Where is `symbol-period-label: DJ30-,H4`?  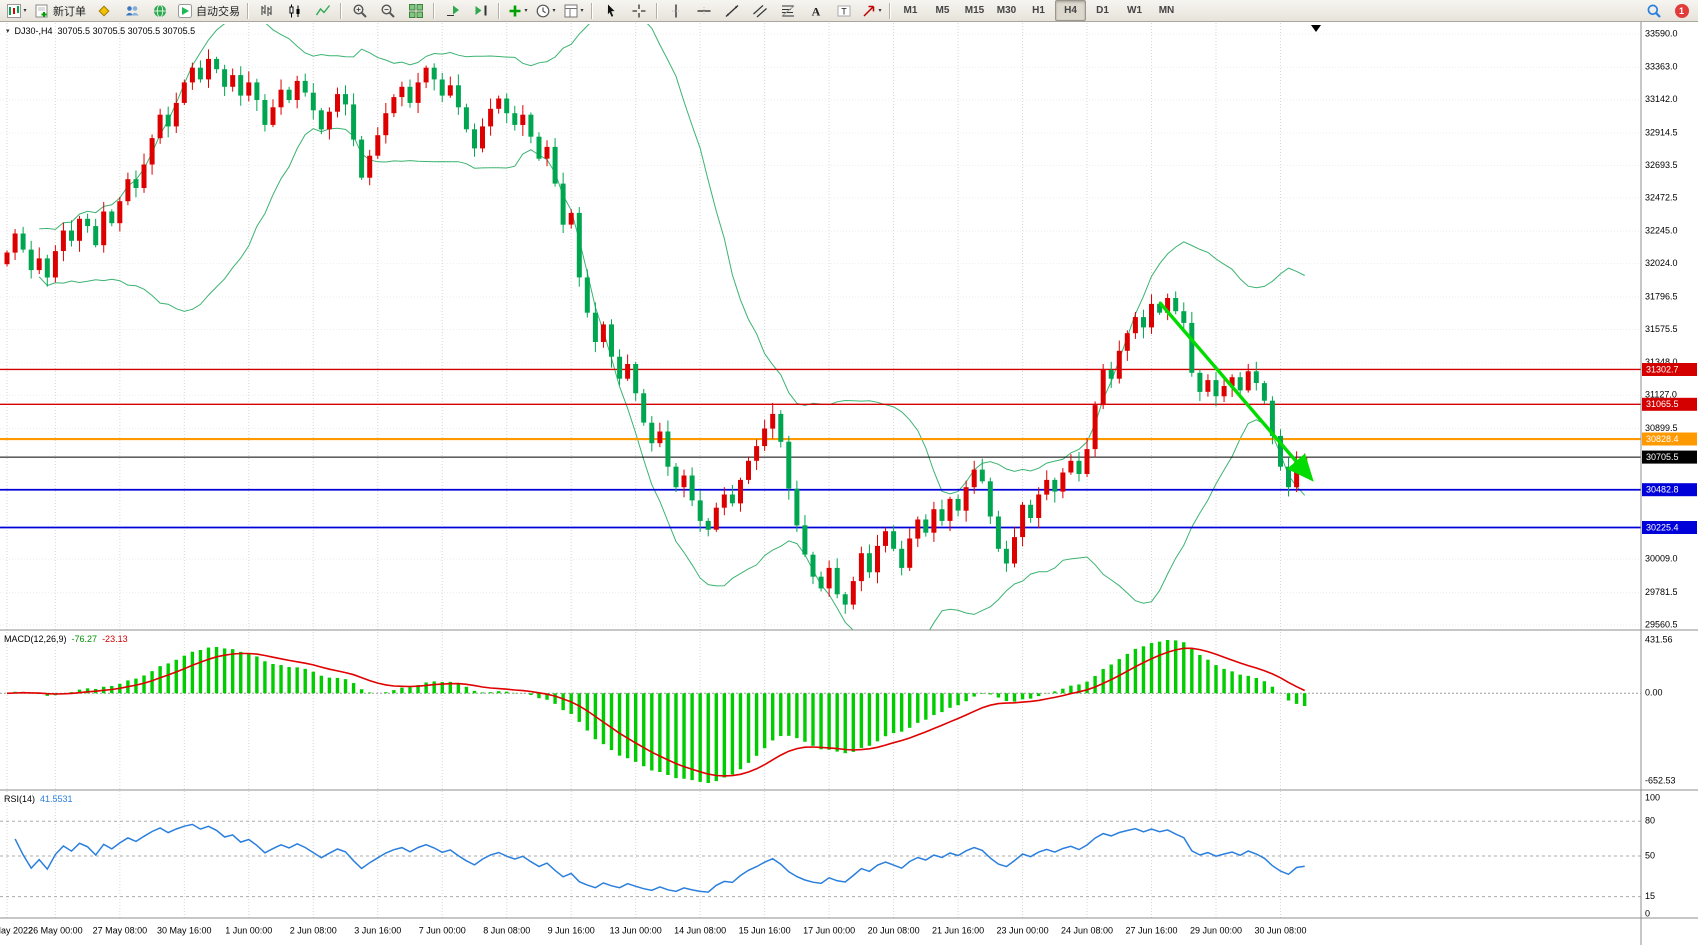
symbol-period-label: DJ30-,H4 is located at coordinates (33, 31).